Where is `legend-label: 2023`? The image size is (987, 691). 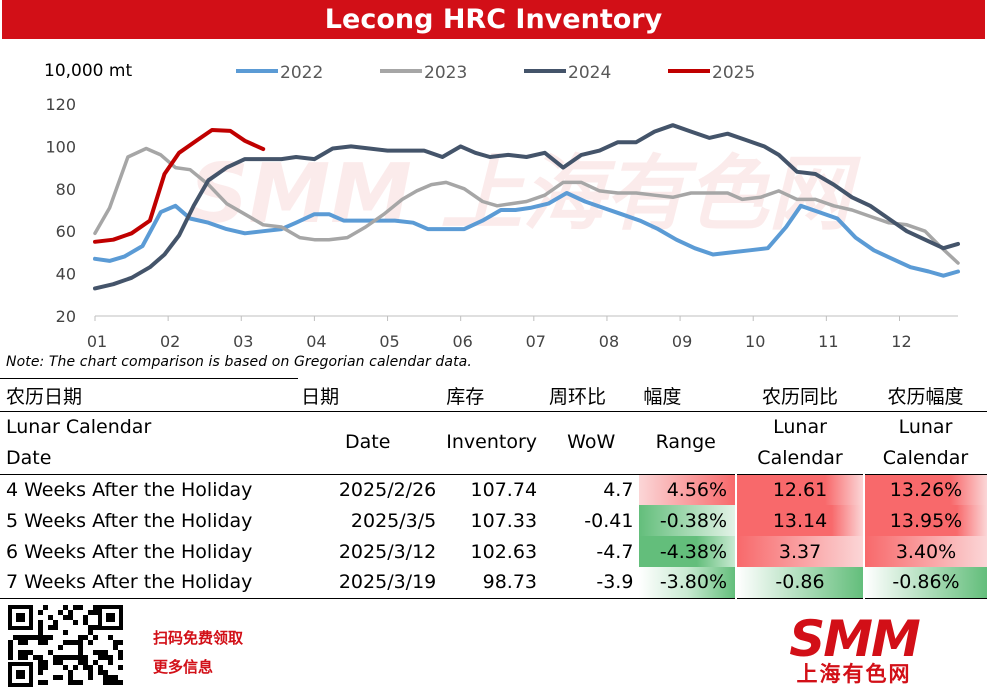
legend-label: 2023 is located at coordinates (445, 73).